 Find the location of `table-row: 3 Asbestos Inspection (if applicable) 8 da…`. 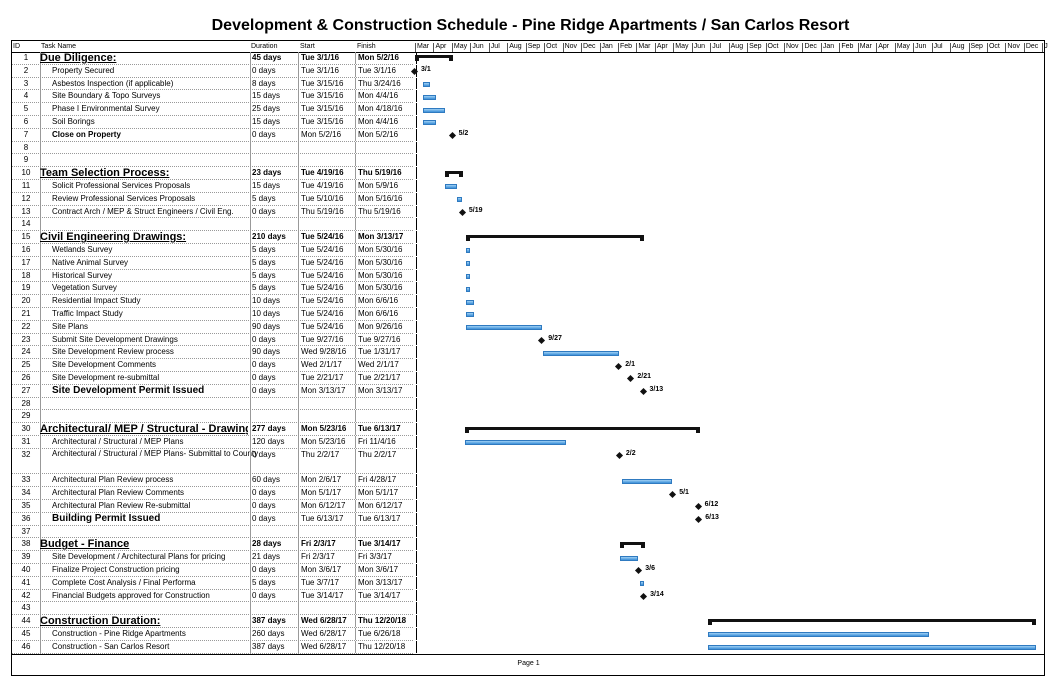

table-row: 3 Asbestos Inspection (if applicable) 8 da… is located at coordinates (214, 84).